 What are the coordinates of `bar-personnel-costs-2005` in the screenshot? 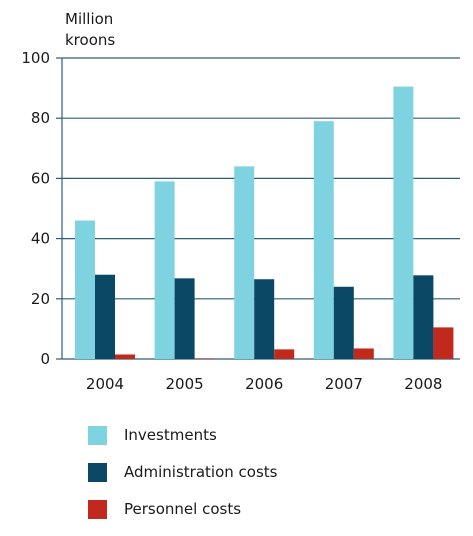 It's located at (204, 358).